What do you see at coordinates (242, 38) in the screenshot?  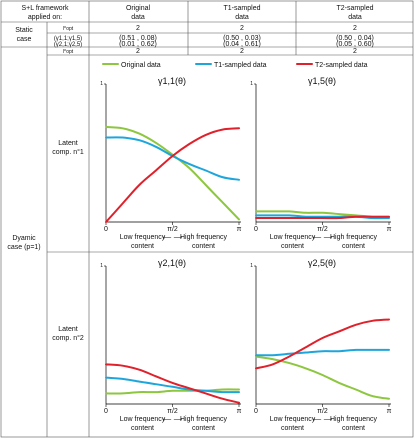 I see `static-gamma1-t1: (0.50 , 0.03)` at bounding box center [242, 38].